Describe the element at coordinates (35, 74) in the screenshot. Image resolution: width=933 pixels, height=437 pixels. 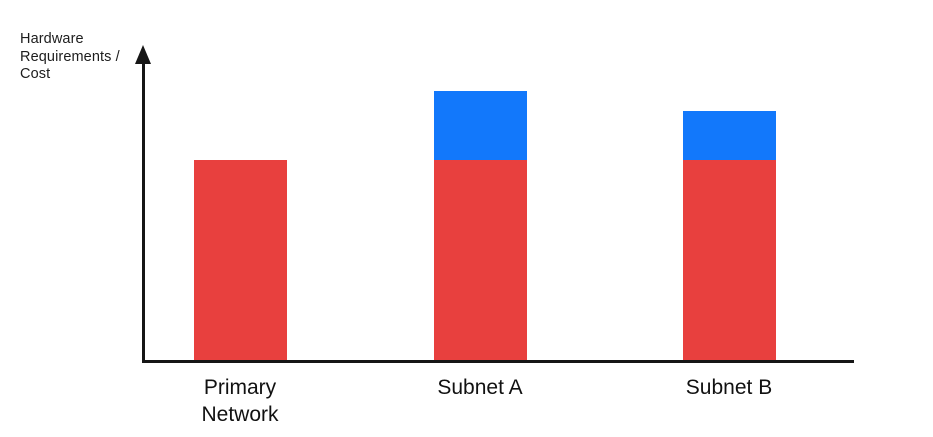
I see `y-axis-label-line: Cost` at that location.